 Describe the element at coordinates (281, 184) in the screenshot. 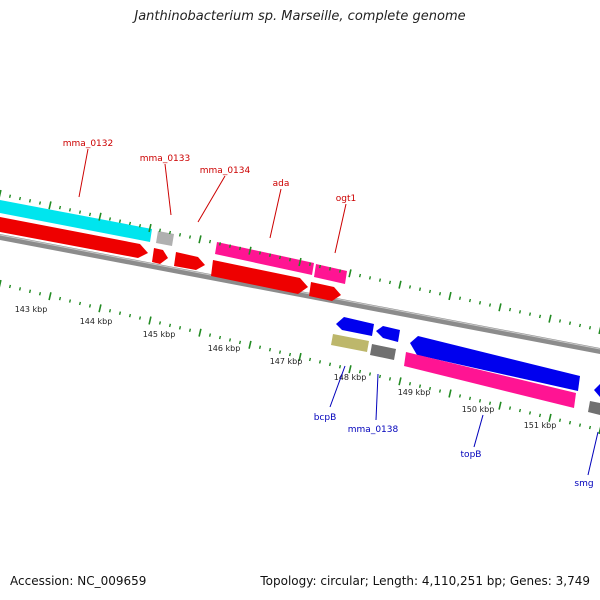

I see `gene-label-ada: ada` at that location.